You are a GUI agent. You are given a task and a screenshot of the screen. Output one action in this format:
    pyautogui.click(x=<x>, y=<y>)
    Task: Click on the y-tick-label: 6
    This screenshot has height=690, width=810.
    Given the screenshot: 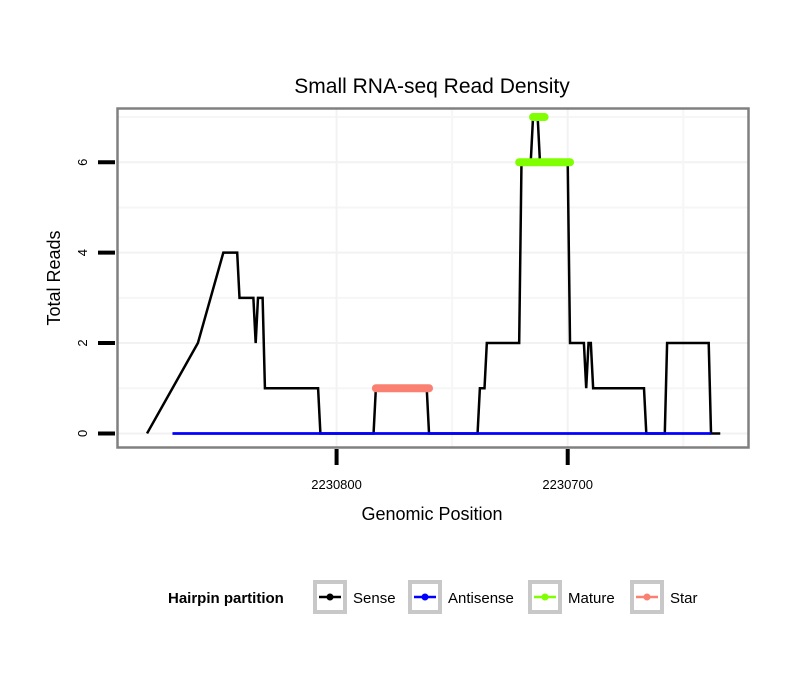 What is the action you would take?
    pyautogui.click(x=82, y=162)
    